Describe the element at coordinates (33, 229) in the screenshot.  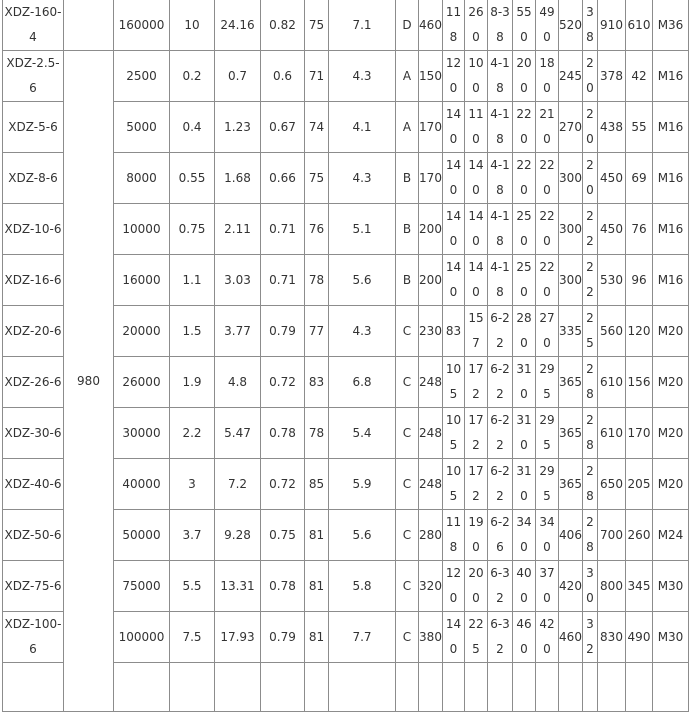
I see `cell-model: XDZ-10-6` at that location.